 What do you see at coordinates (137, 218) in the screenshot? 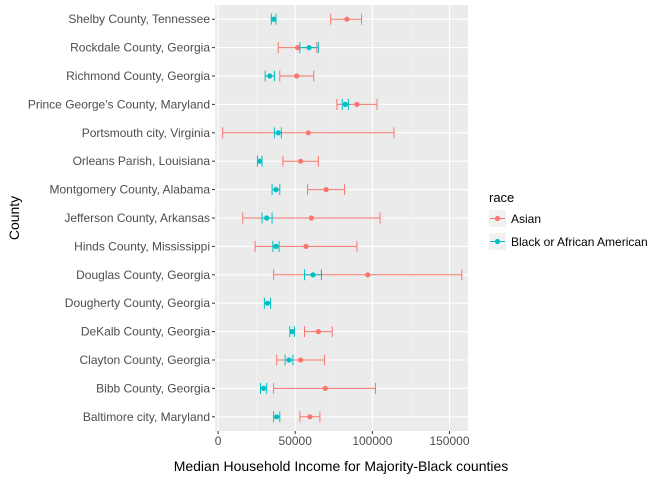
I see `y-tick-label: Jefferson County, Arkansas` at bounding box center [137, 218].